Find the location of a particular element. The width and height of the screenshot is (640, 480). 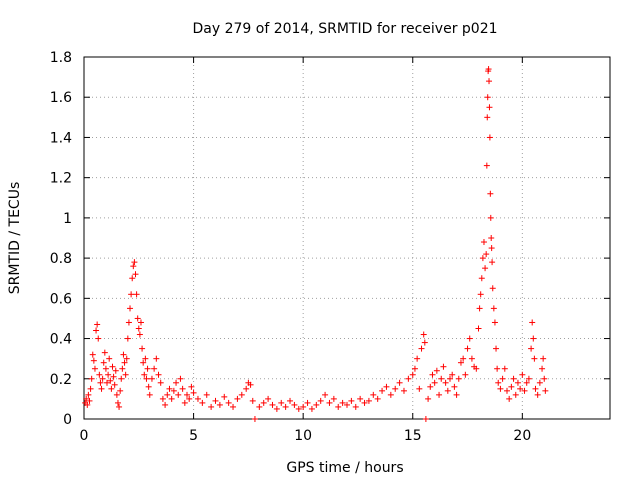

x-tick-label: 20 is located at coordinates (522, 436).